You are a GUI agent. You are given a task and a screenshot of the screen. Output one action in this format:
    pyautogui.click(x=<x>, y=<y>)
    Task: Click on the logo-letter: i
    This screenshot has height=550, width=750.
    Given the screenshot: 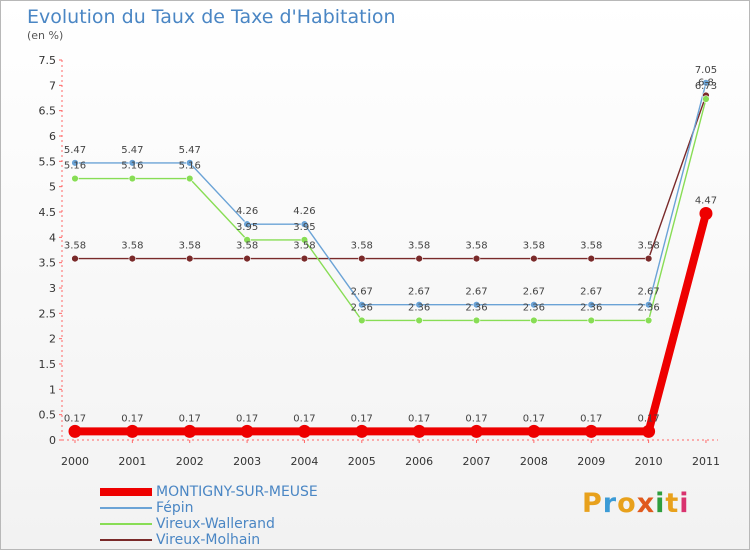 What is the action you would take?
    pyautogui.click(x=660, y=503)
    